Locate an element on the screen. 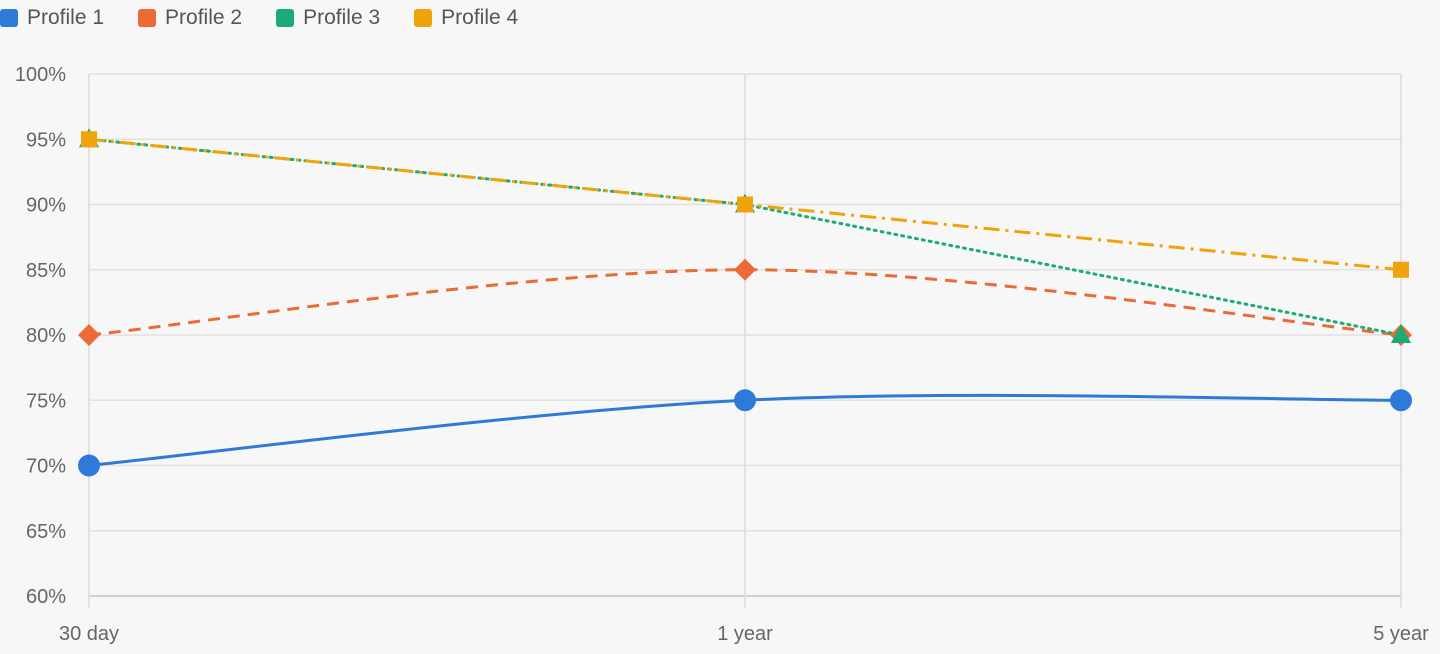 This screenshot has width=1440, height=654. x-tick-label: 5 year is located at coordinates (1401, 634).